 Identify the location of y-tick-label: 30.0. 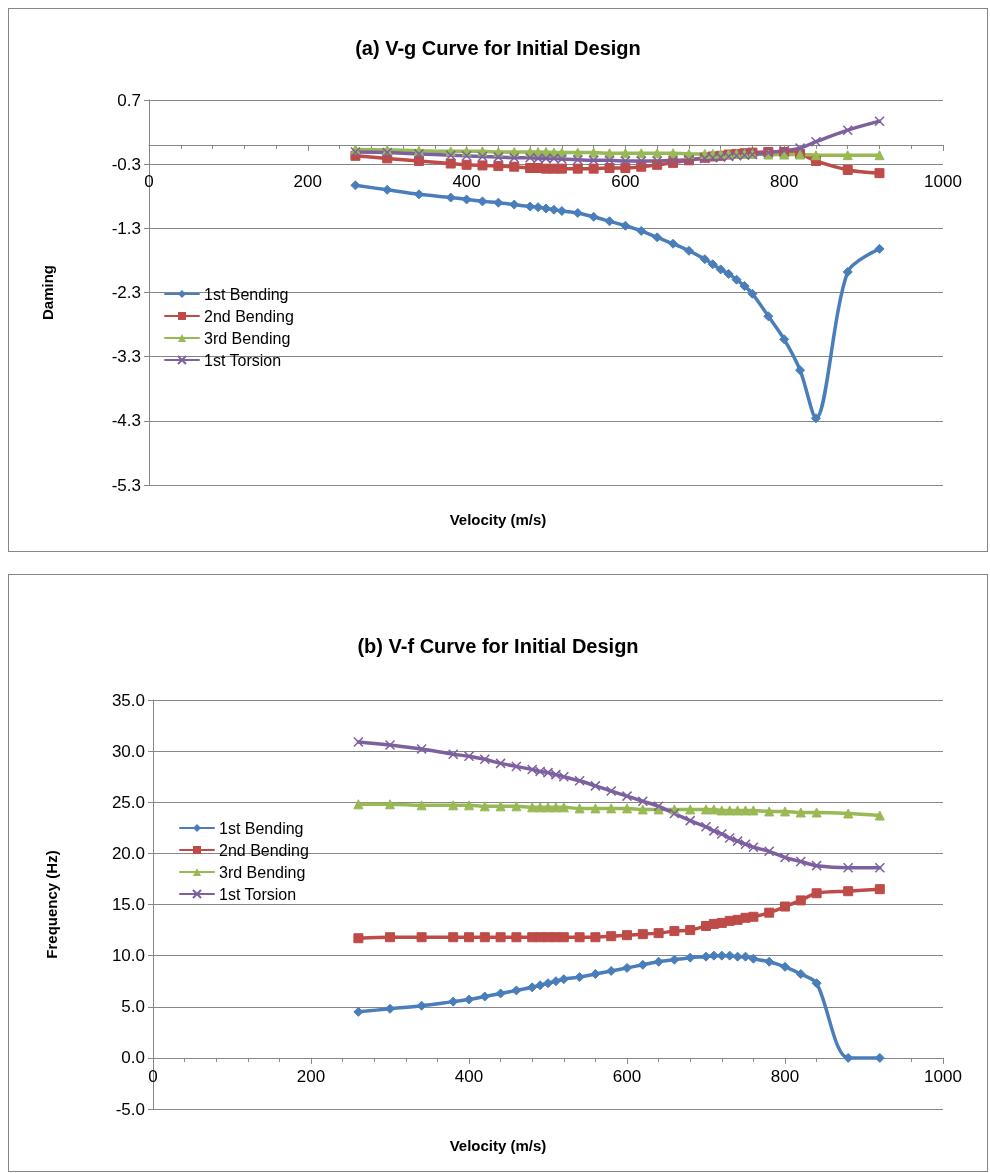
(128, 751).